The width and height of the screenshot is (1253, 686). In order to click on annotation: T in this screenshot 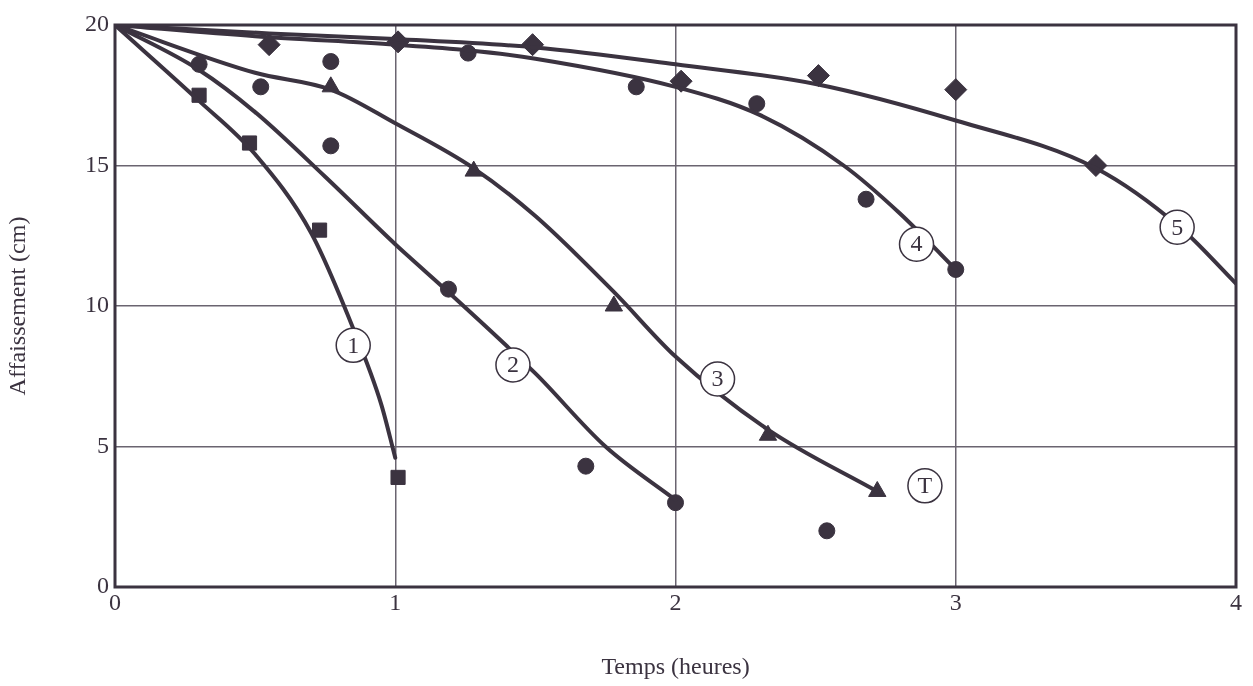, I will do `click(925, 485)`.